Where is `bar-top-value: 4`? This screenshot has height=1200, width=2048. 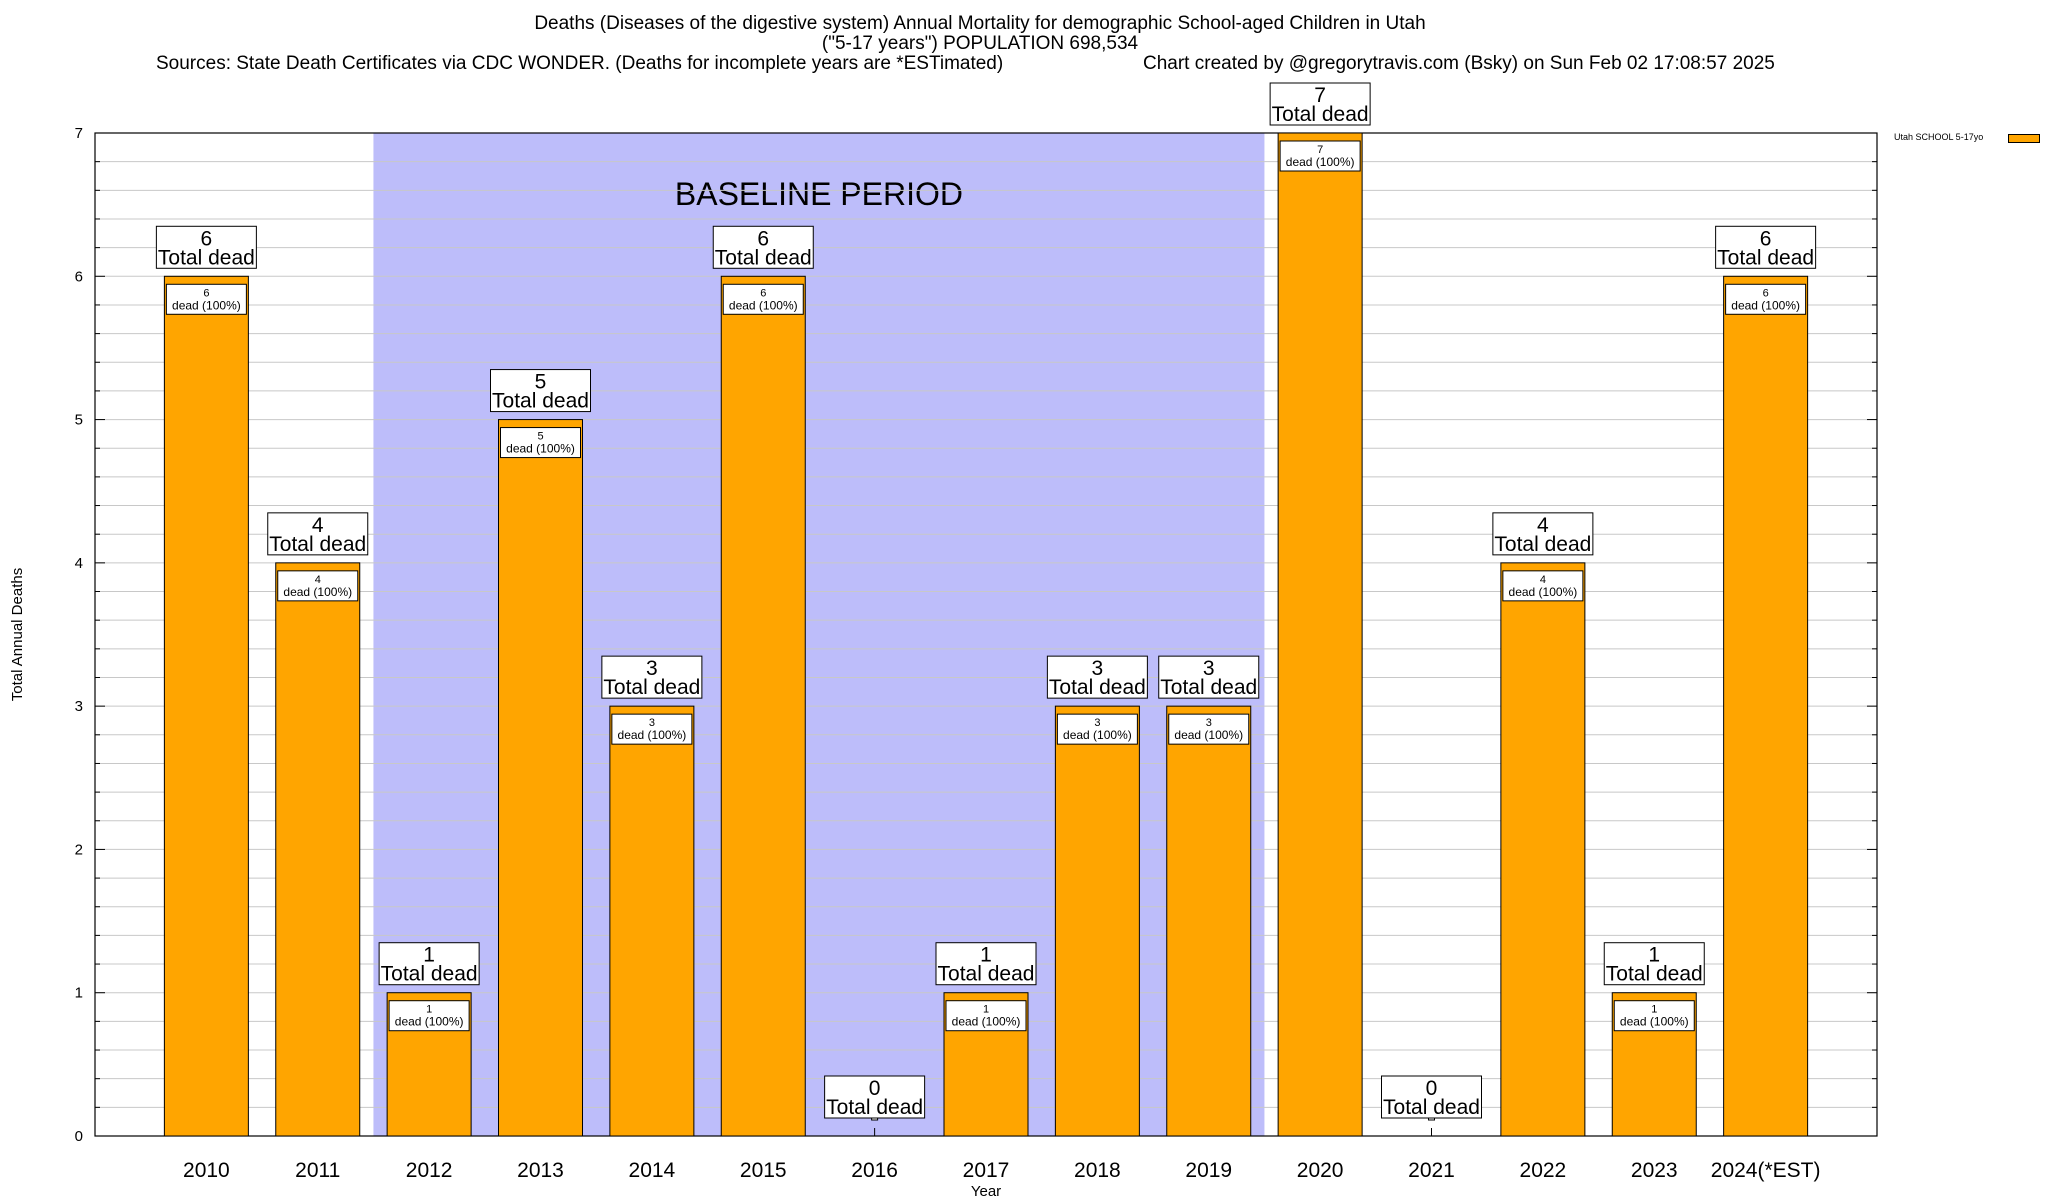
bar-top-value: 4 is located at coordinates (1543, 525).